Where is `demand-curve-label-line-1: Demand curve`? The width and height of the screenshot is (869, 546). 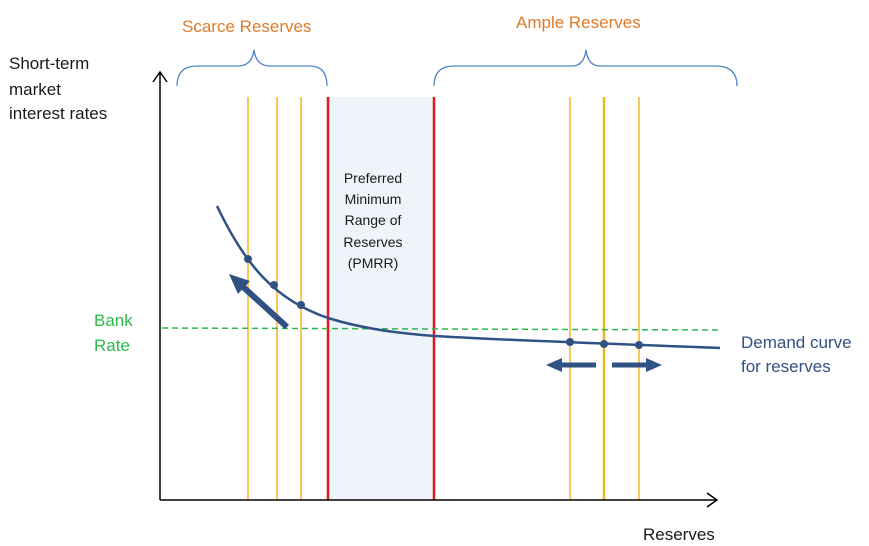 demand-curve-label-line-1: Demand curve is located at coordinates (796, 342).